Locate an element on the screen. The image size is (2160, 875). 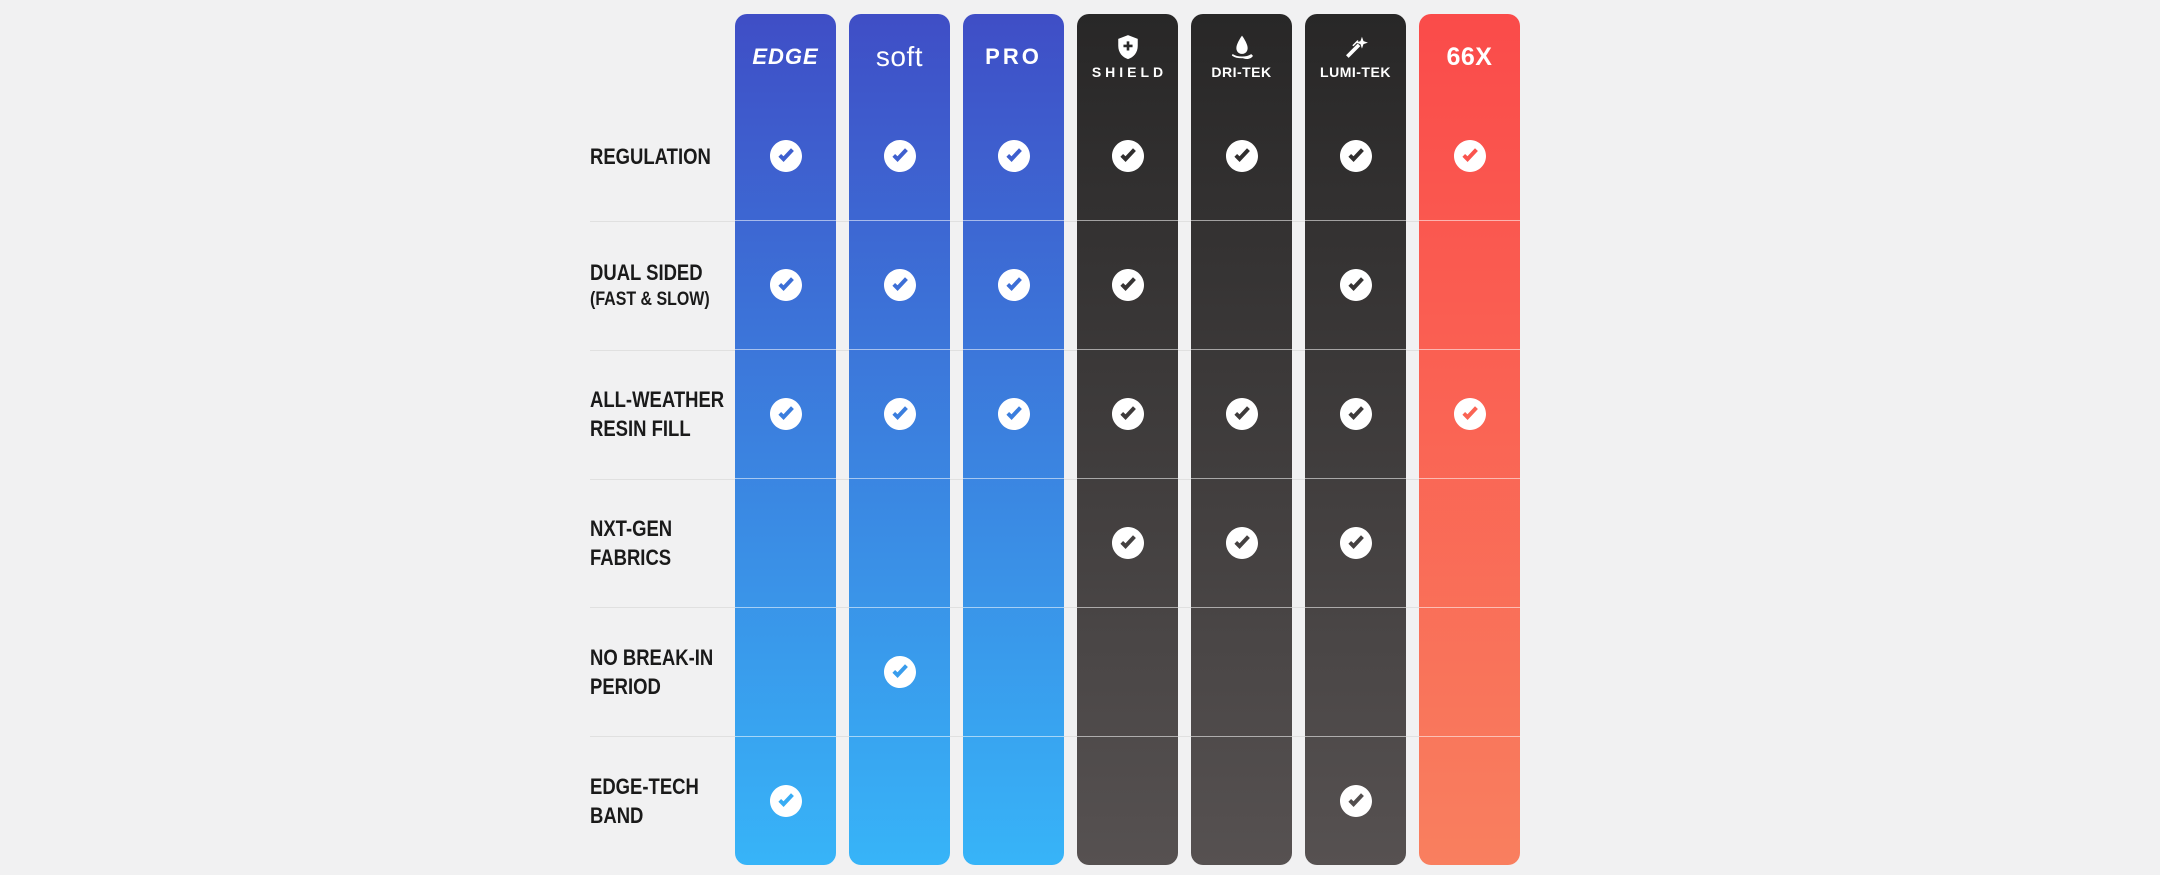
feature-row-label: NO BREAK-IN PERIOD is located at coordinates (656, 671).